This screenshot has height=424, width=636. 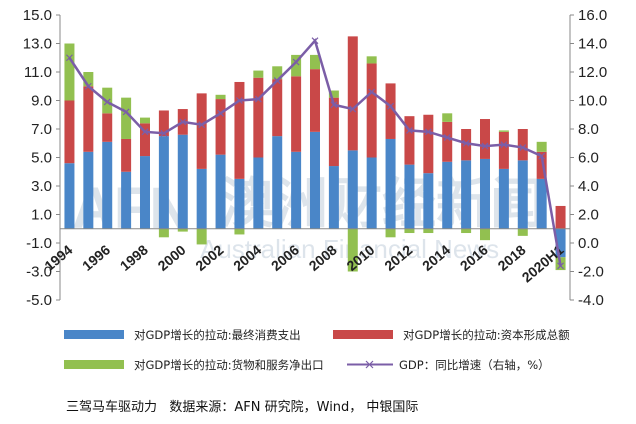 I want to click on gdp-point-1997, so click(x=126, y=112).